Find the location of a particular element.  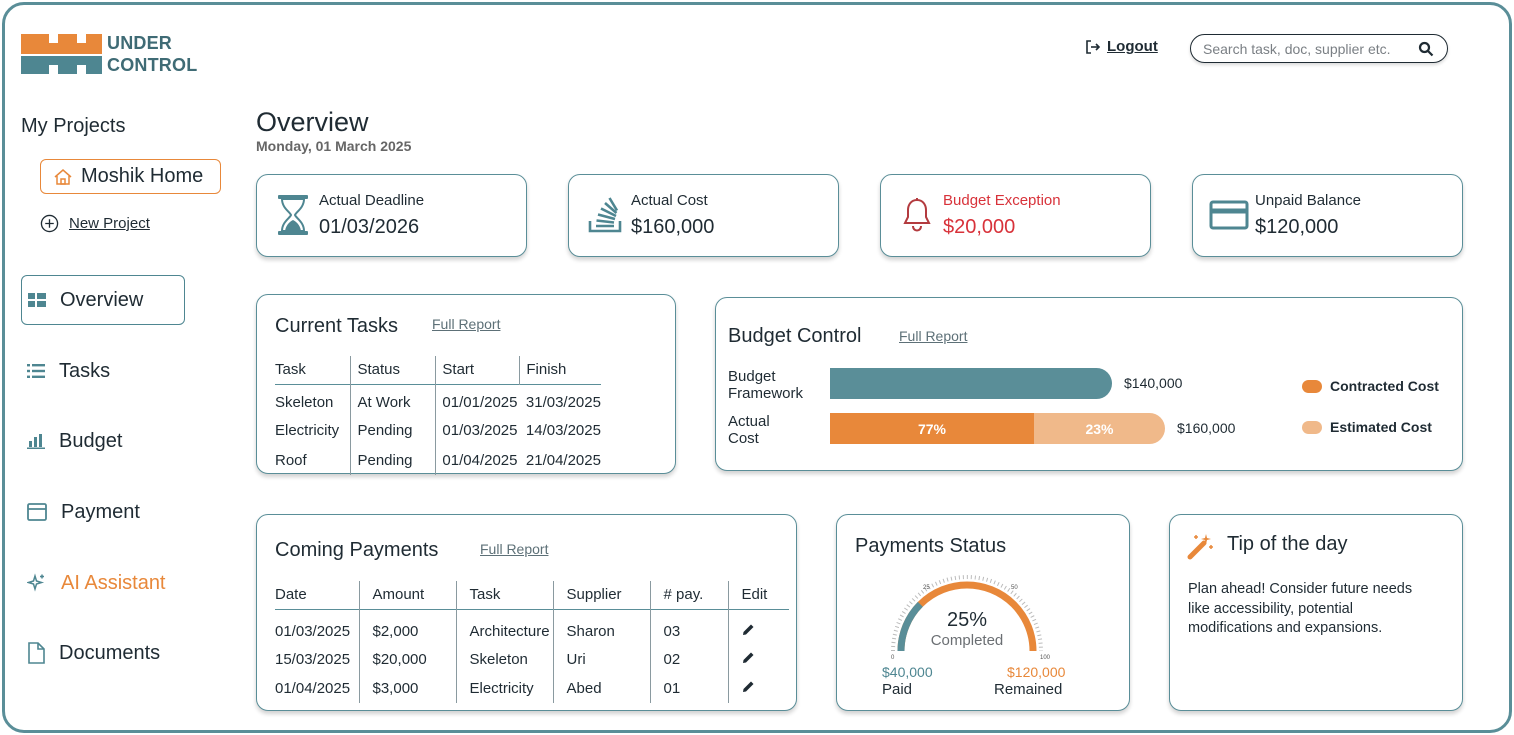

col-header-start: Start is located at coordinates (477, 370).